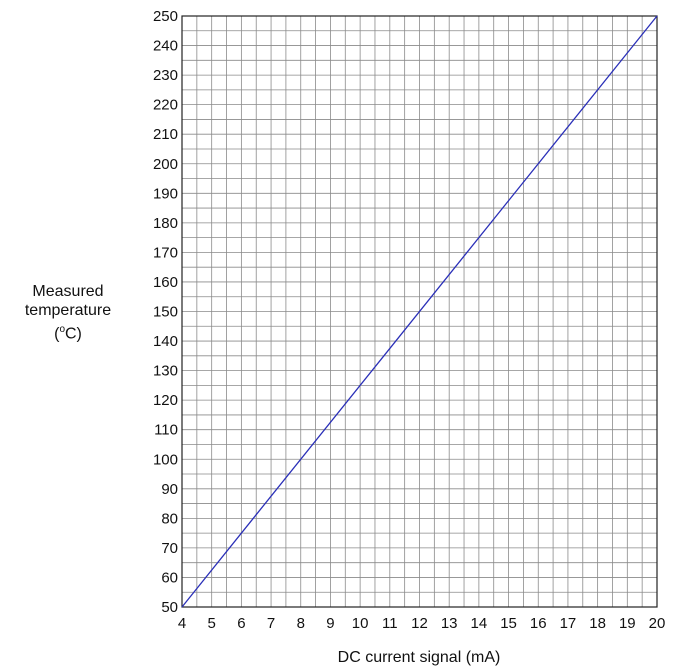  Describe the element at coordinates (169, 518) in the screenshot. I see `y-tick-label: 80` at that location.